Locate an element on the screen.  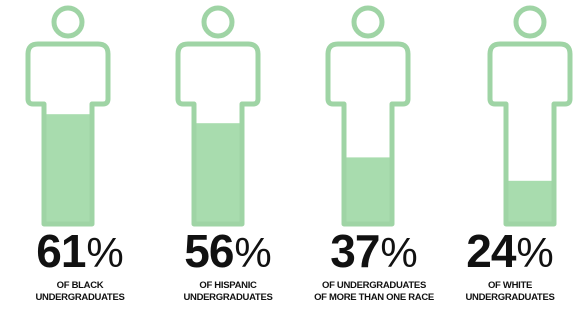
bar-white is located at coordinates (530, 202).